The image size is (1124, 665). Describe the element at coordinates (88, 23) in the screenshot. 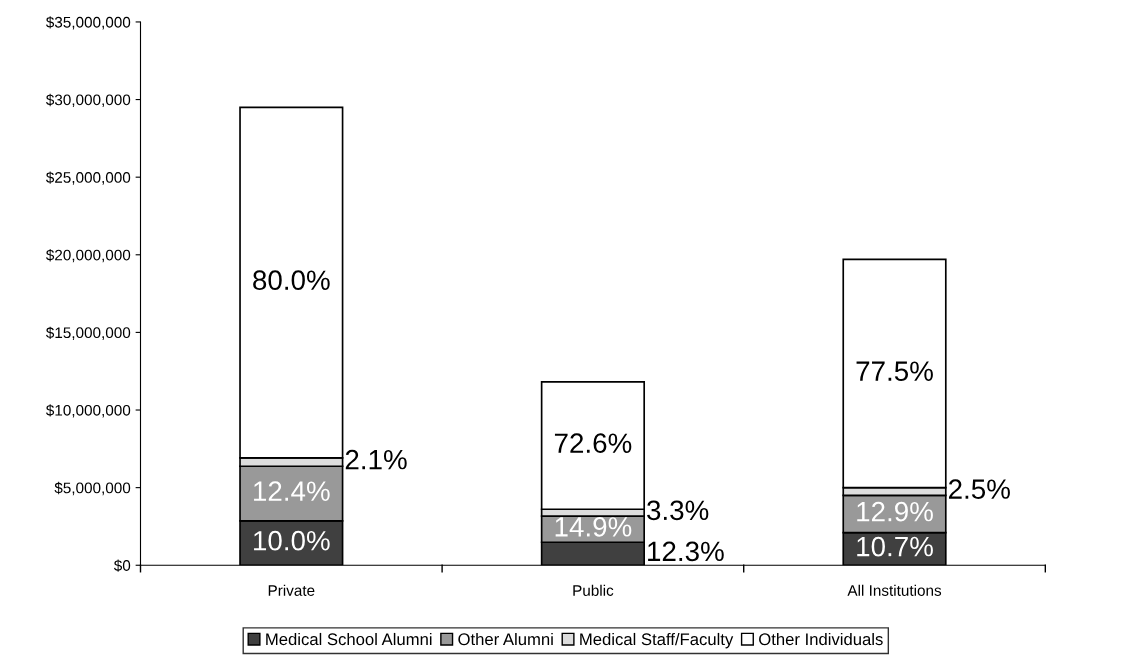

I see `y-tick-label: $35,000,000` at that location.